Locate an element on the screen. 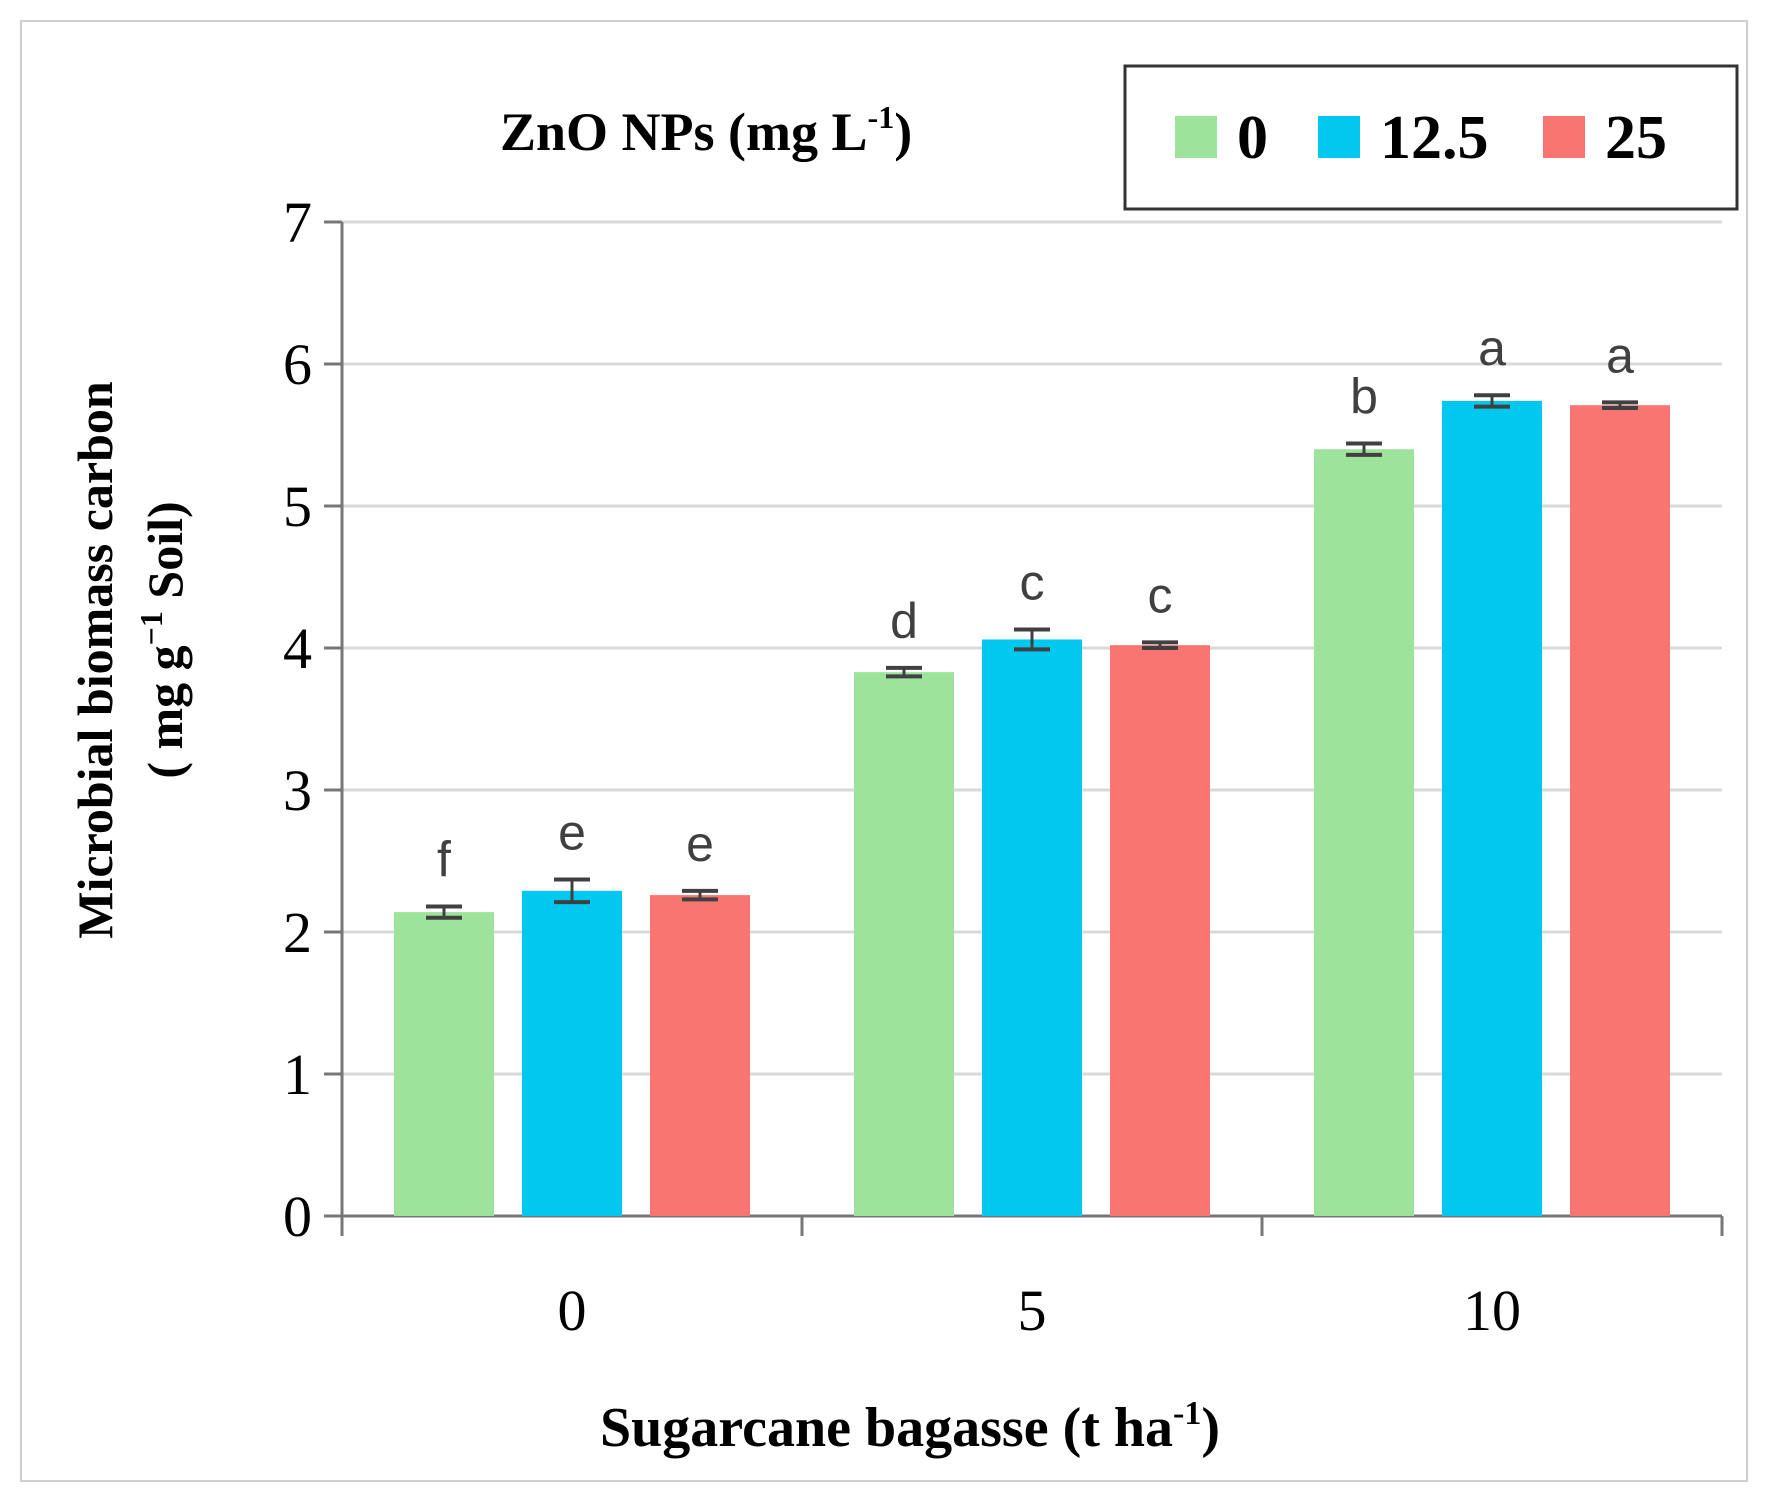 This screenshot has height=1505, width=1774. y-tick-label: 7 is located at coordinates (297, 222).